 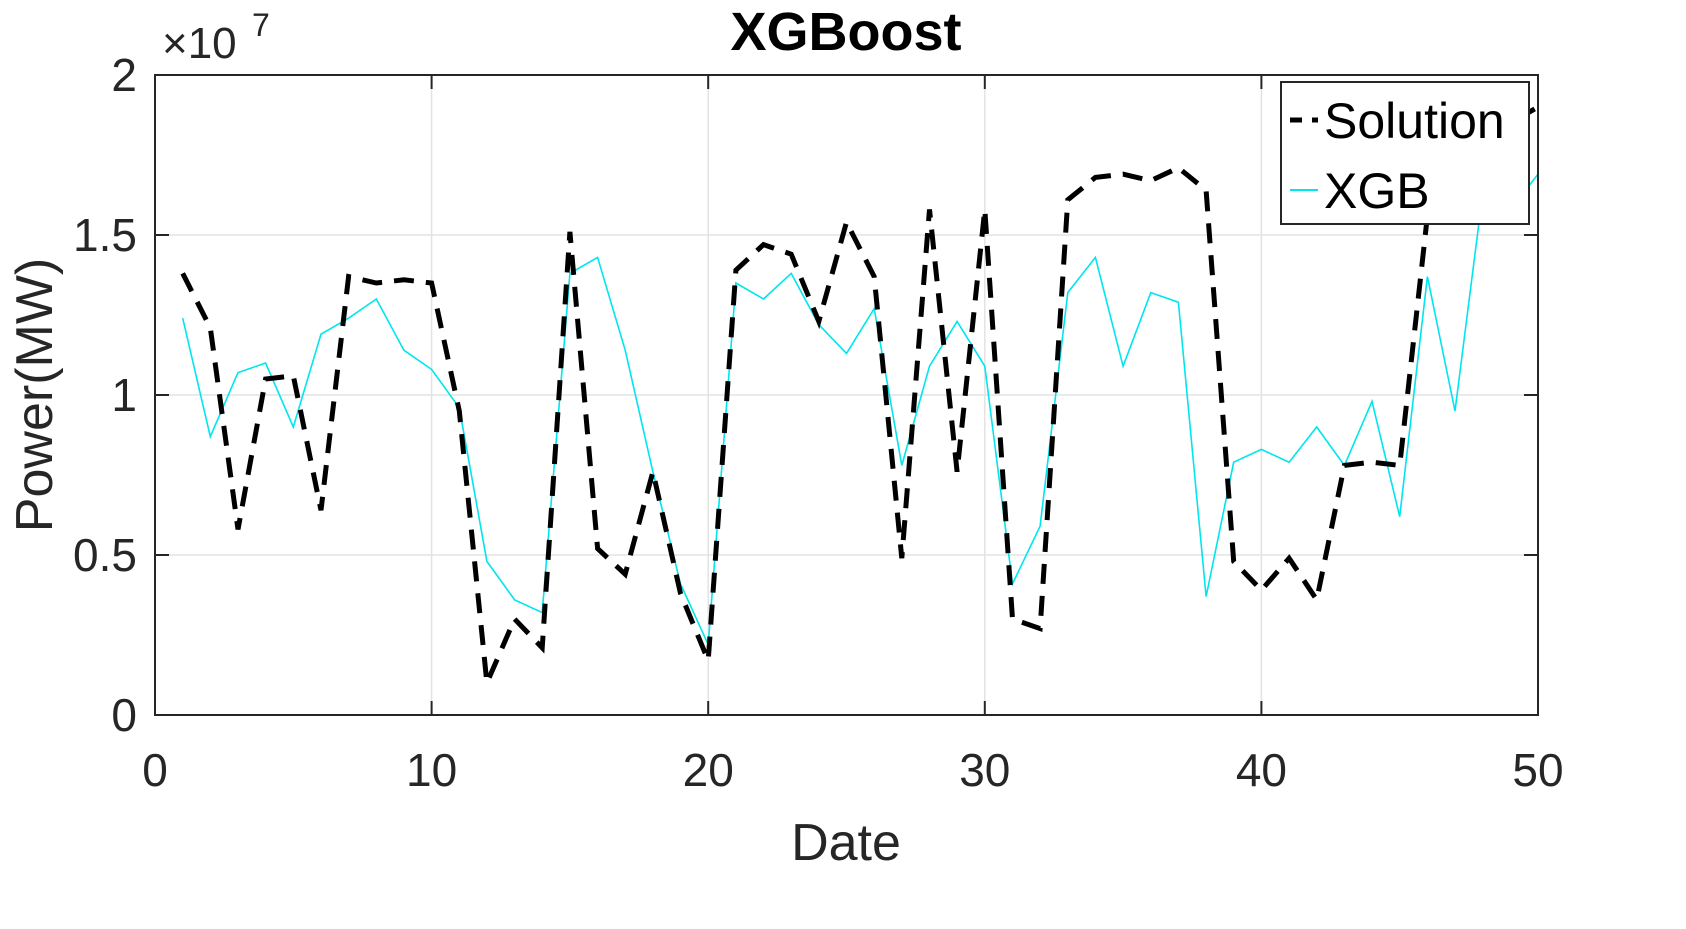 I want to click on x-tick-label: 20, so click(x=708, y=770).